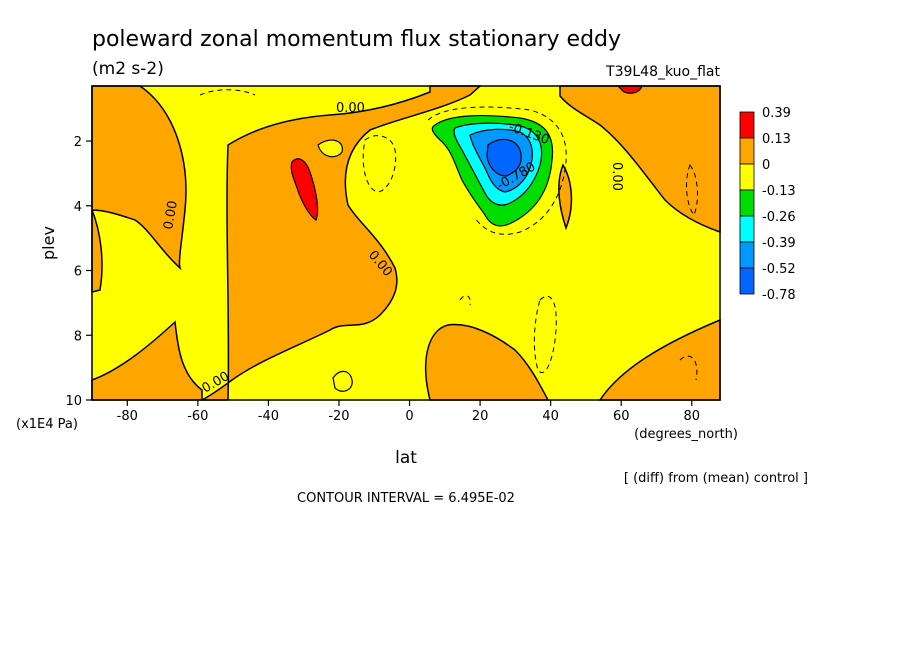 The image size is (904, 654). What do you see at coordinates (171, 215) in the screenshot?
I see `contour-label-zero-2: 0.00` at bounding box center [171, 215].